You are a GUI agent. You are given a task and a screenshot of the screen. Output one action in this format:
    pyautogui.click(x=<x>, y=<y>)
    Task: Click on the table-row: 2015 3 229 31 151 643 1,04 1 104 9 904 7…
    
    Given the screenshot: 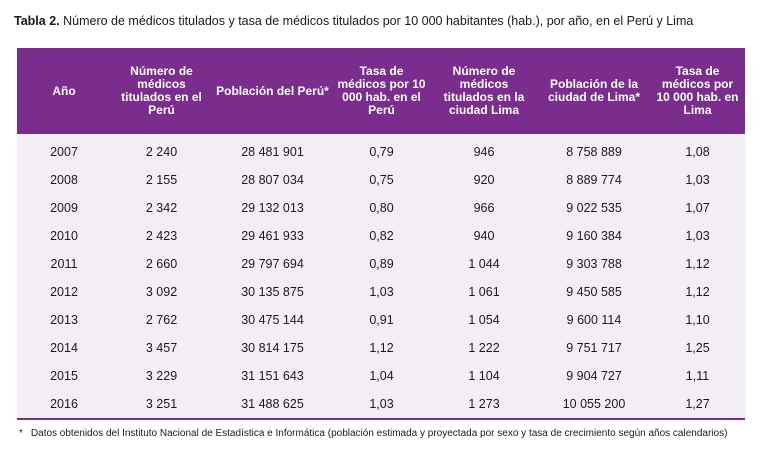 What is the action you would take?
    pyautogui.click(x=381, y=376)
    